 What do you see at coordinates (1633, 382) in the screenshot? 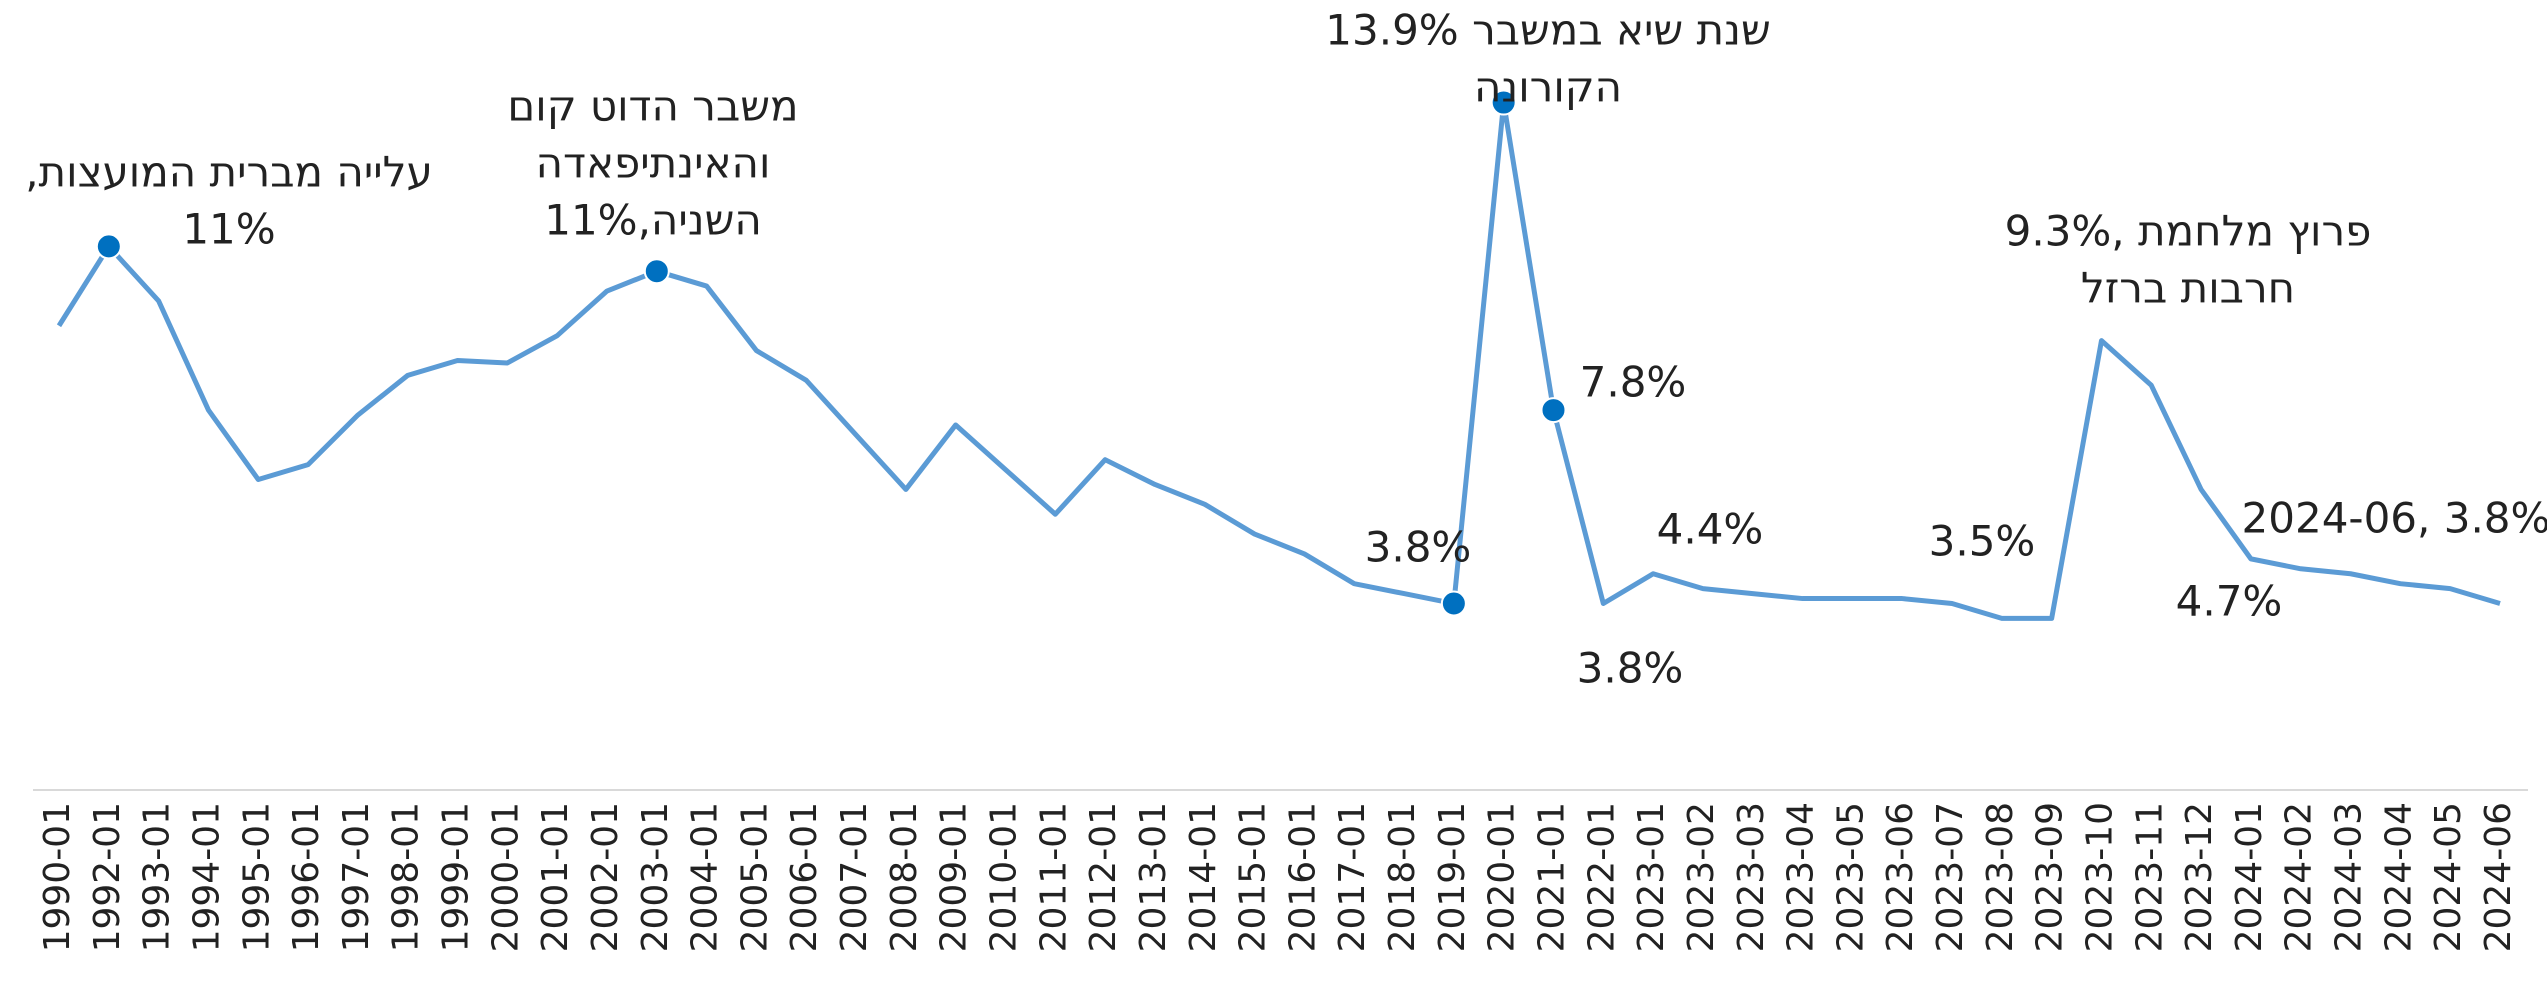
I see `annotation: 7.8%` at bounding box center [1633, 382].